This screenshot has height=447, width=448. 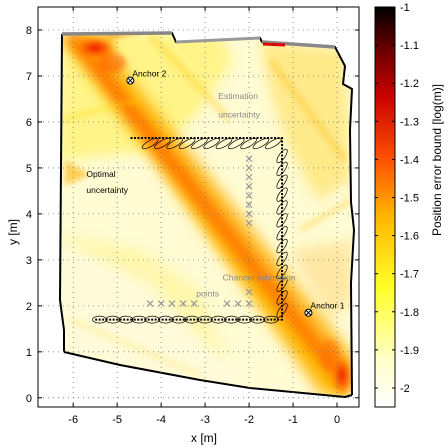 I want to click on colorbar-tick-label: -1.4, so click(x=409, y=160).